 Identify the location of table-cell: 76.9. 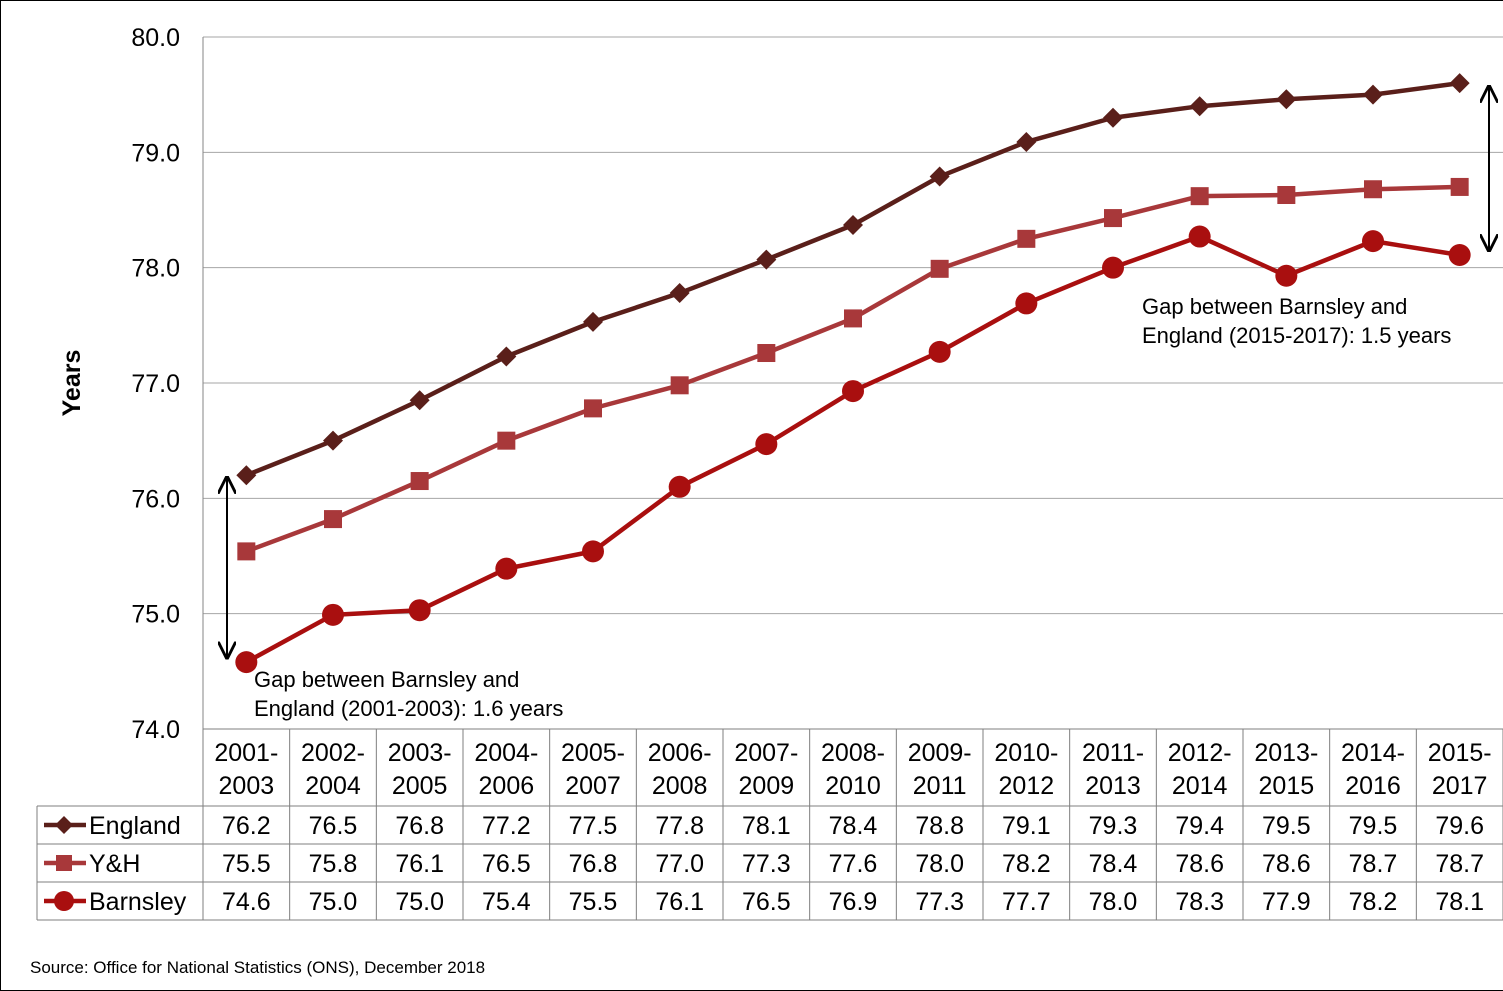
(853, 902).